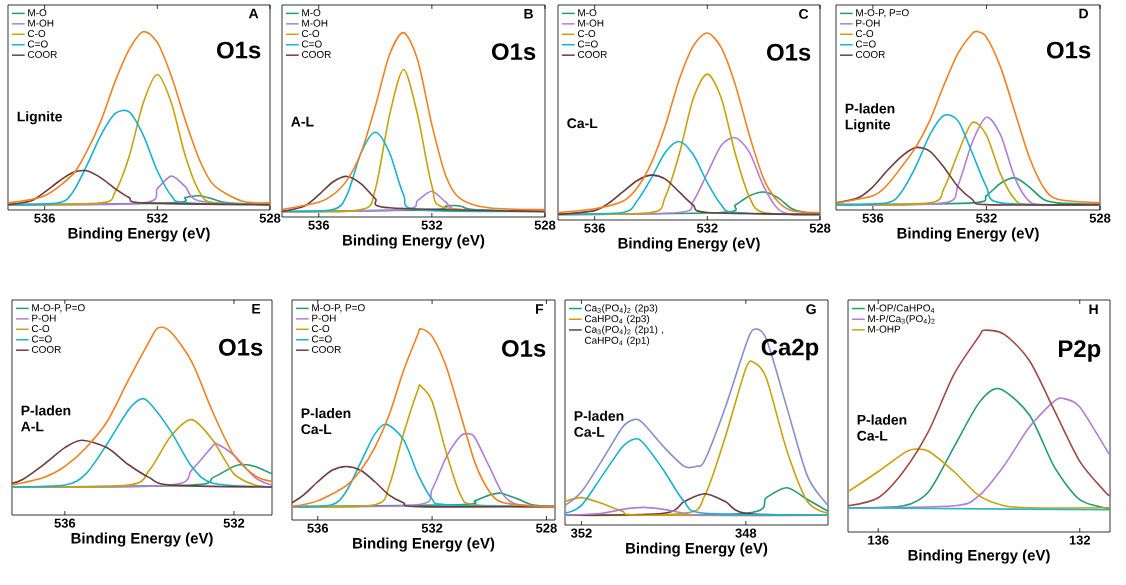 This screenshot has width=1126, height=585. What do you see at coordinates (528, 13) in the screenshot?
I see `chart-title: B` at bounding box center [528, 13].